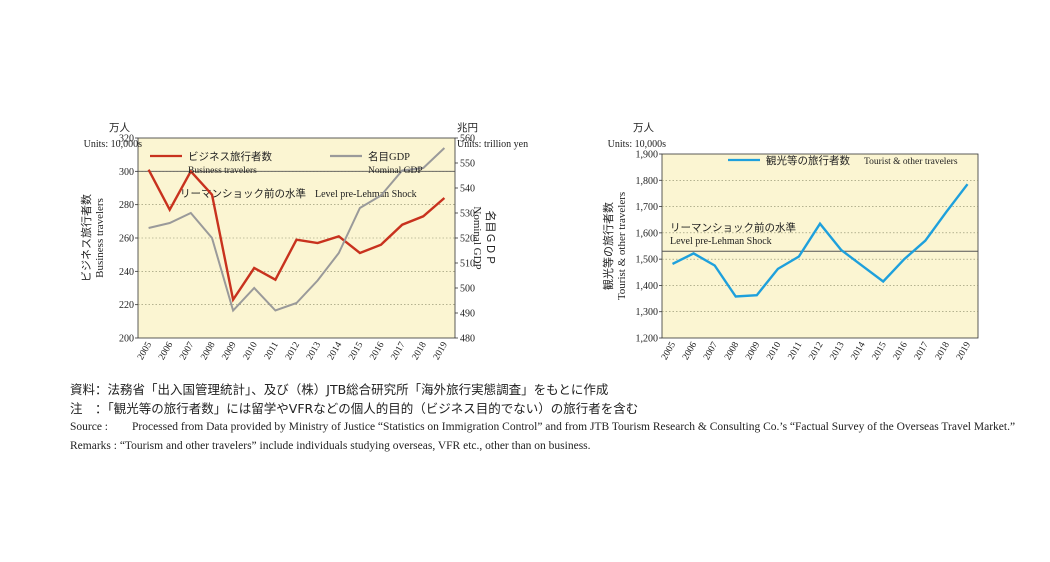 The height and width of the screenshot is (562, 1050). What do you see at coordinates (89, 427) in the screenshot?
I see `source-en-label: Source :` at bounding box center [89, 427].